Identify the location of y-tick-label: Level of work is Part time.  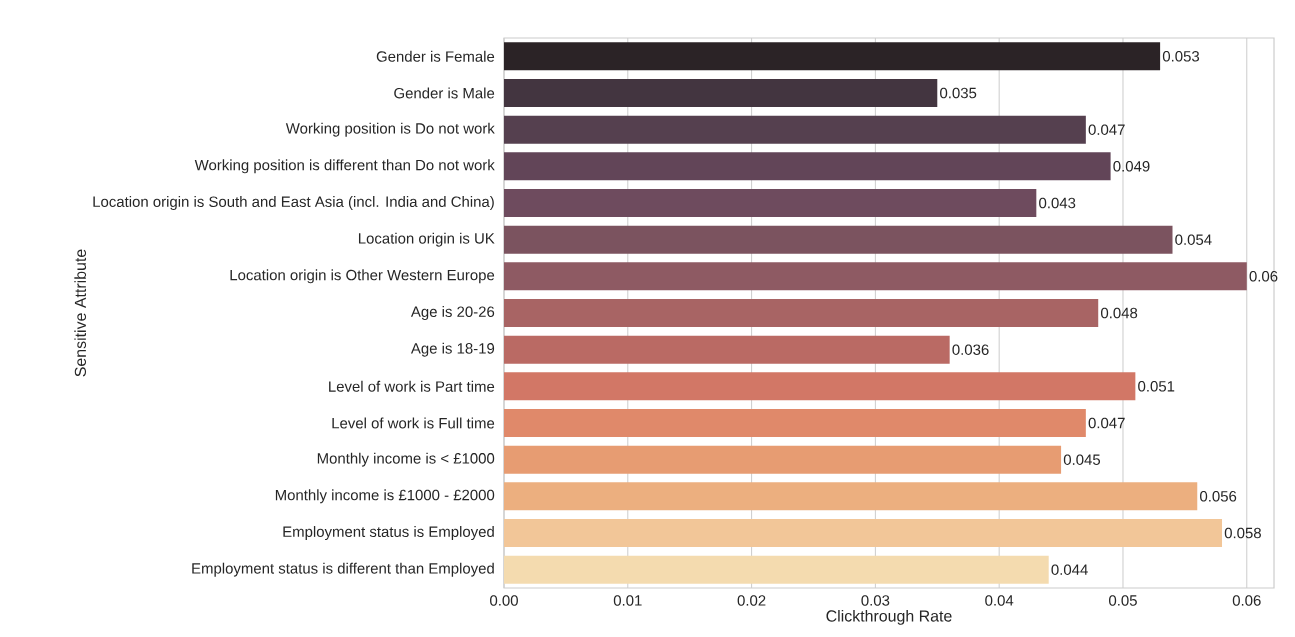
(412, 386).